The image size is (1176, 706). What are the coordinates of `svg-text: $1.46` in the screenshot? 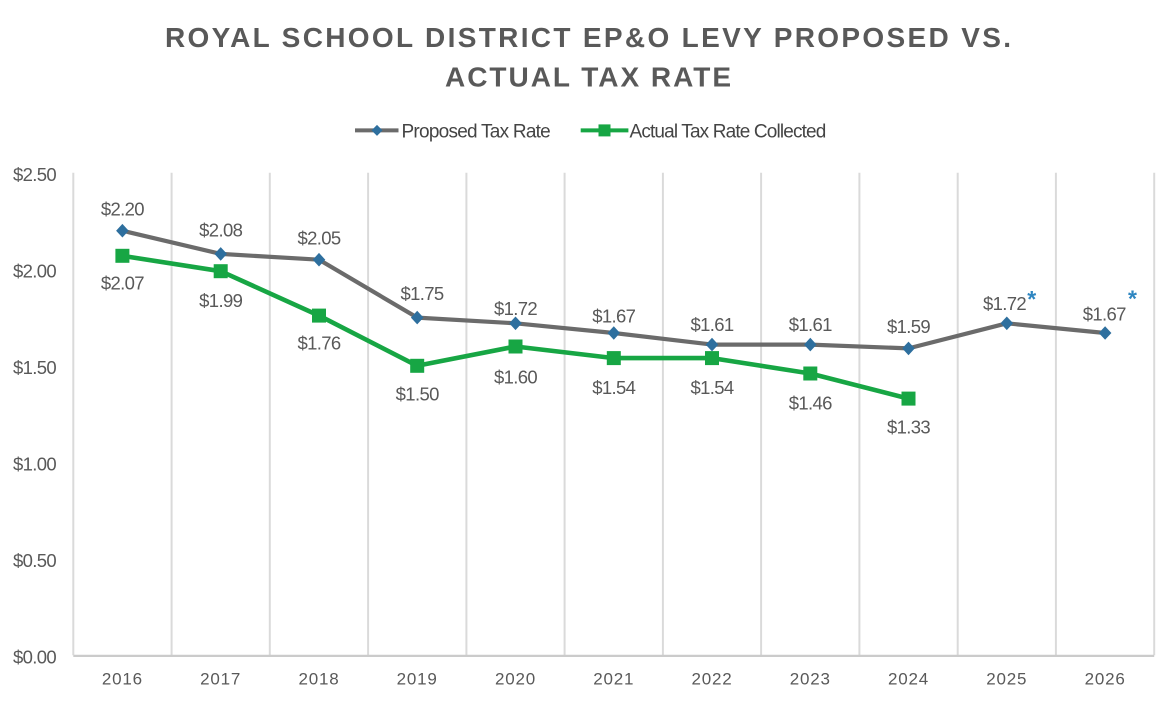 It's located at (810, 403).